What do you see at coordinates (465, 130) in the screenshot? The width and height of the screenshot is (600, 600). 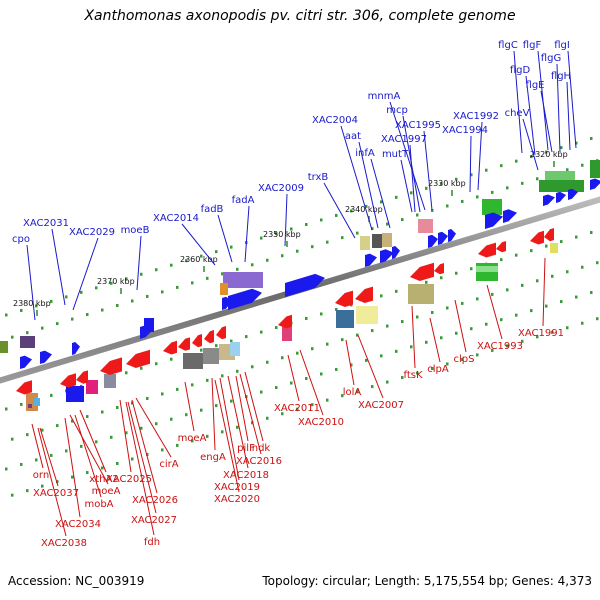 I see `gene-label-XAC1994: XAC1994` at bounding box center [465, 130].